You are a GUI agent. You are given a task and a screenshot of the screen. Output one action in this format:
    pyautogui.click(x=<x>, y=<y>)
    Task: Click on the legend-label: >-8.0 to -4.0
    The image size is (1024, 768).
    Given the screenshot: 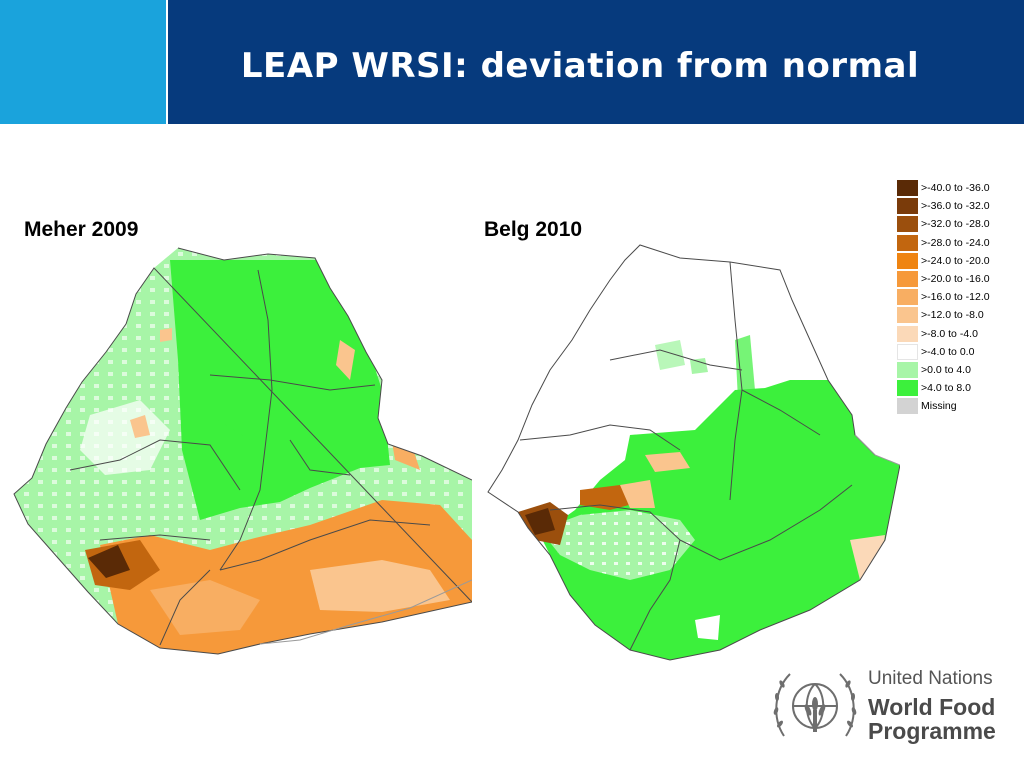 What is the action you would take?
    pyautogui.click(x=949, y=333)
    